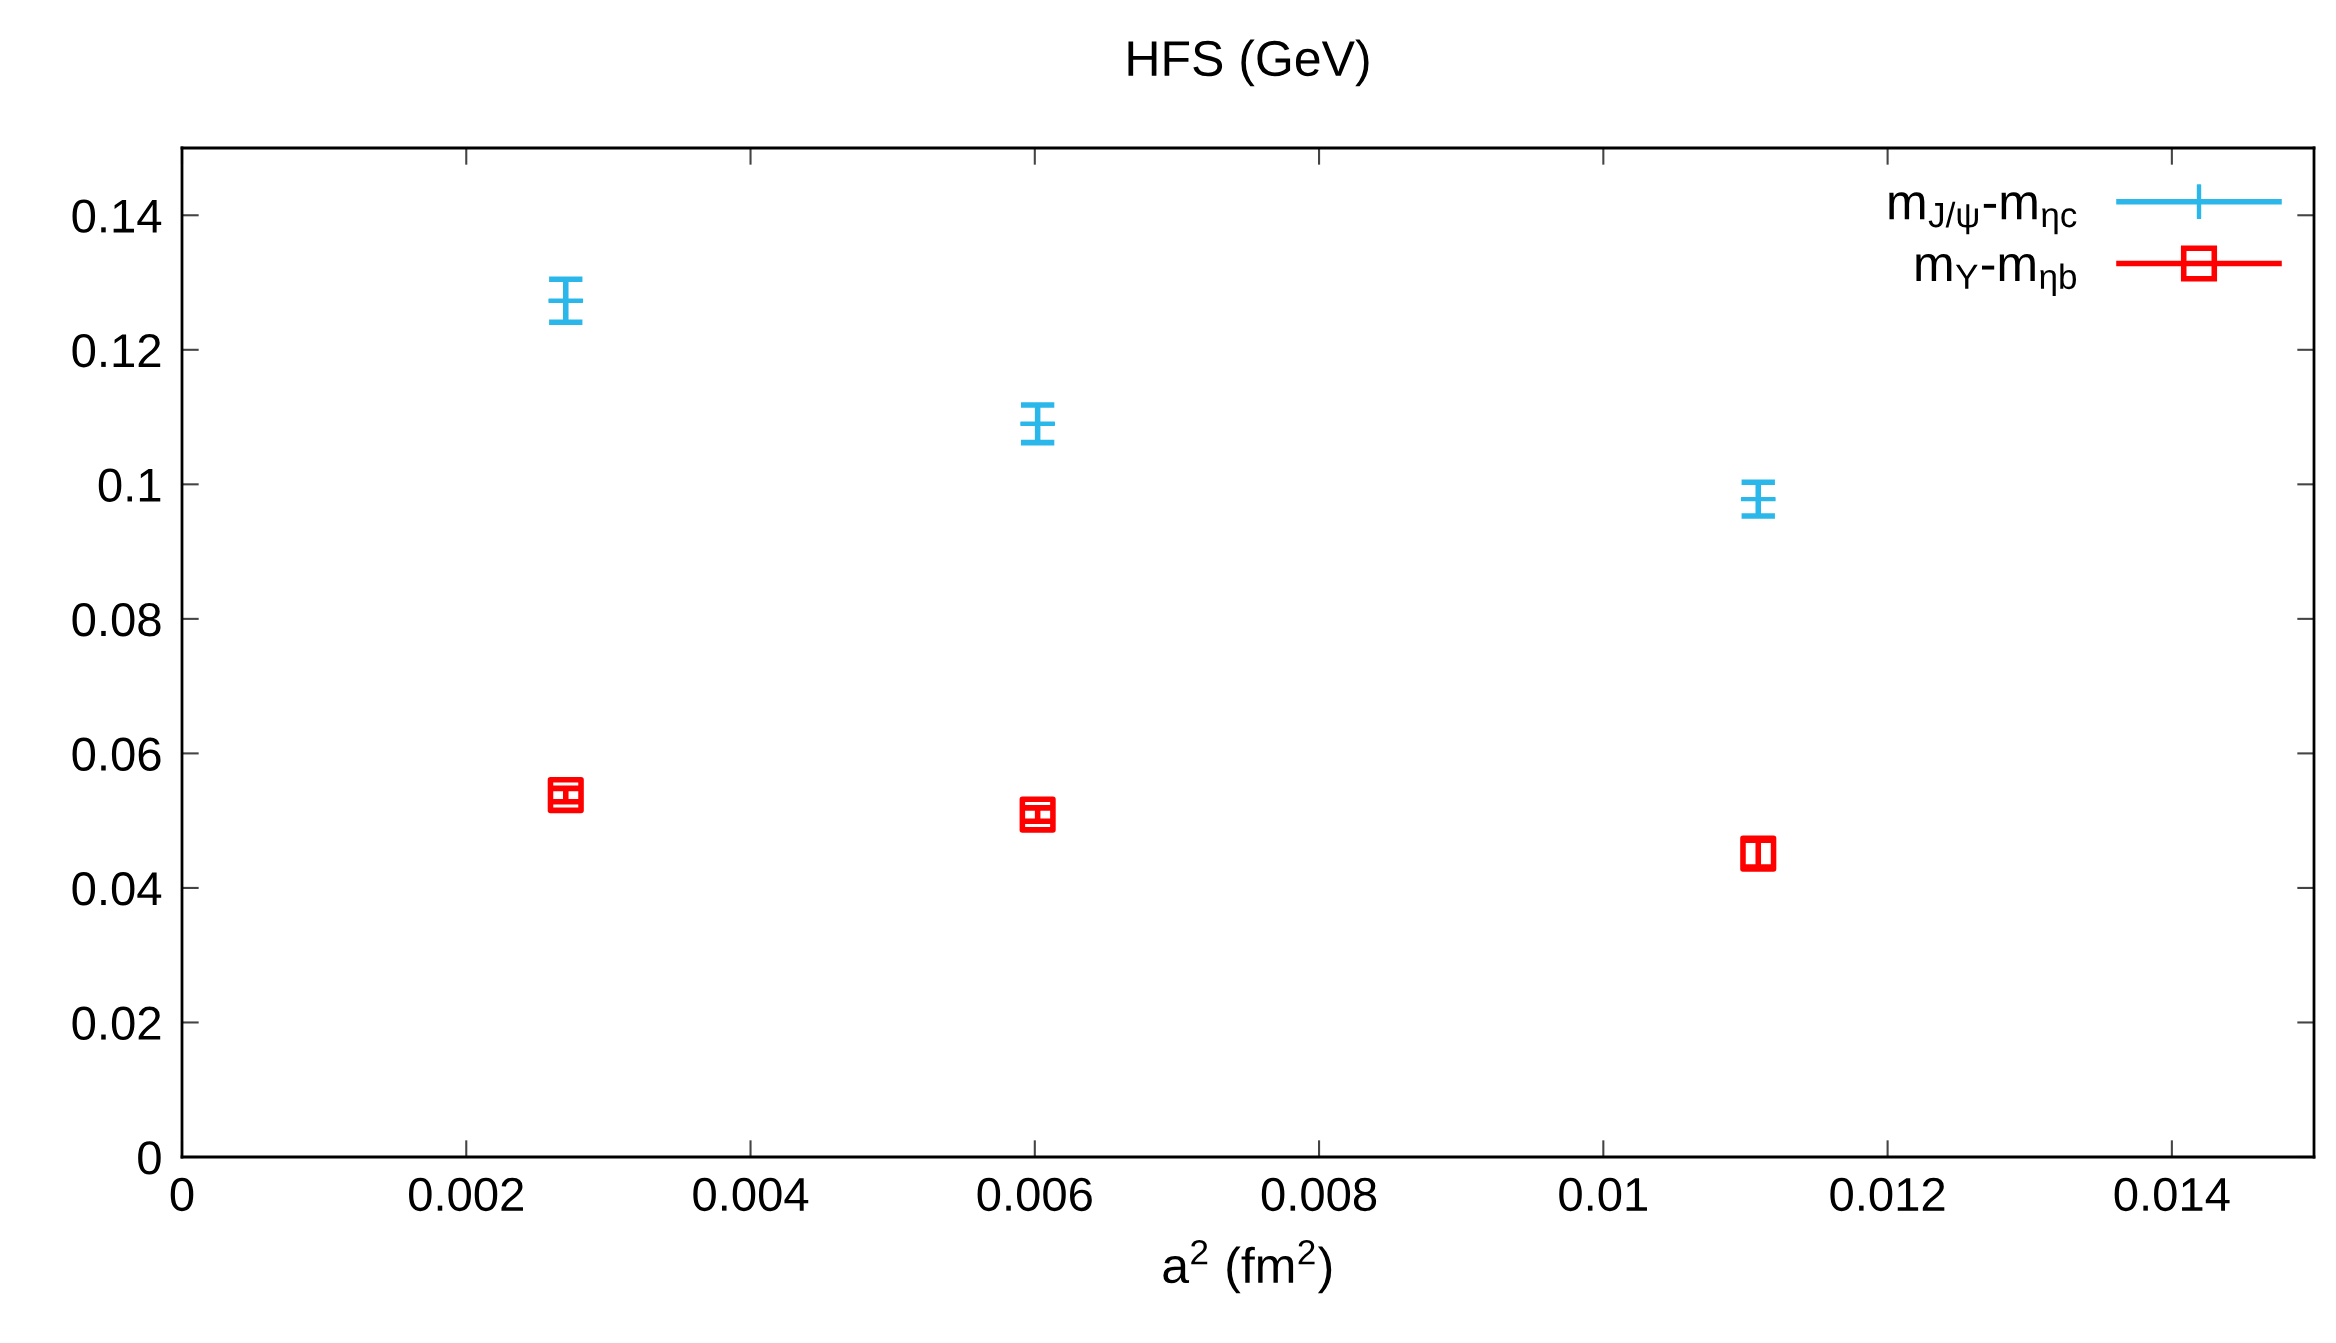 This screenshot has width=2336, height=1343. Describe the element at coordinates (116, 754) in the screenshot. I see `y-tick-label: 0.06` at that location.